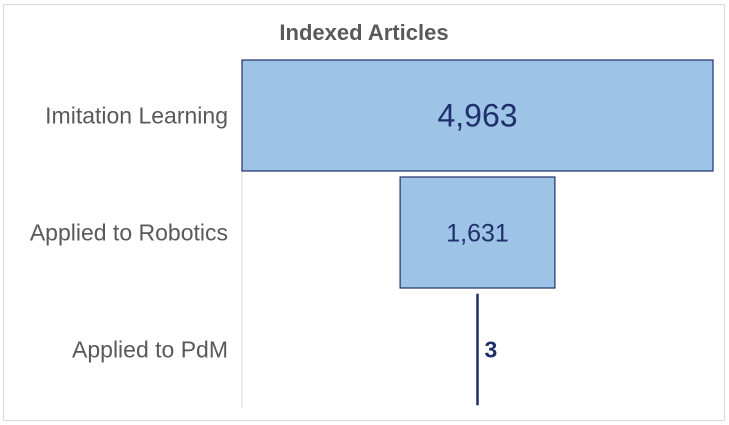 The image size is (729, 425). I want to click on value-label-2: 1,631, so click(477, 233).